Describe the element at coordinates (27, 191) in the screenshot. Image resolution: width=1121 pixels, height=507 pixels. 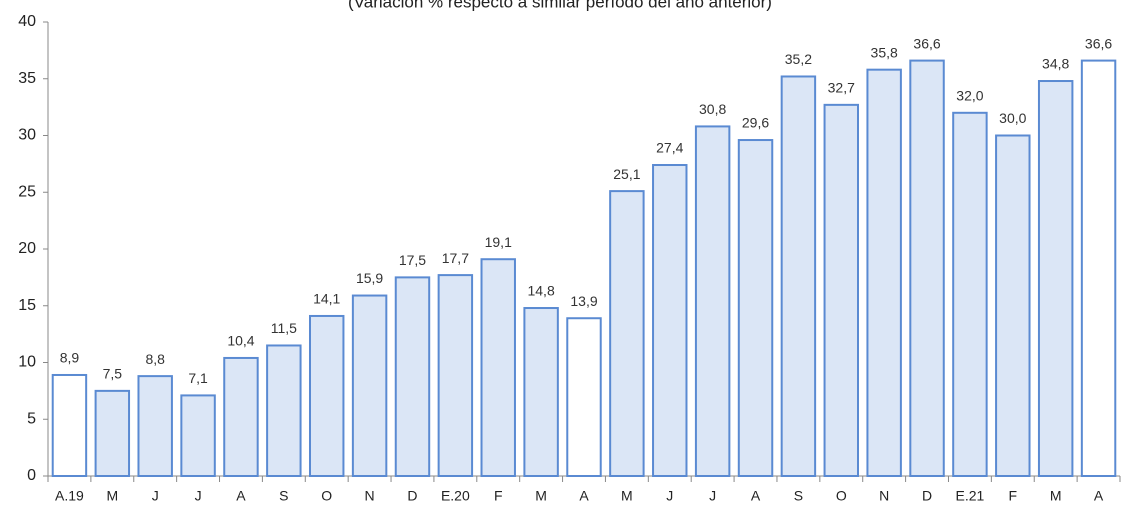
I see `y-tick-label: 25` at that location.